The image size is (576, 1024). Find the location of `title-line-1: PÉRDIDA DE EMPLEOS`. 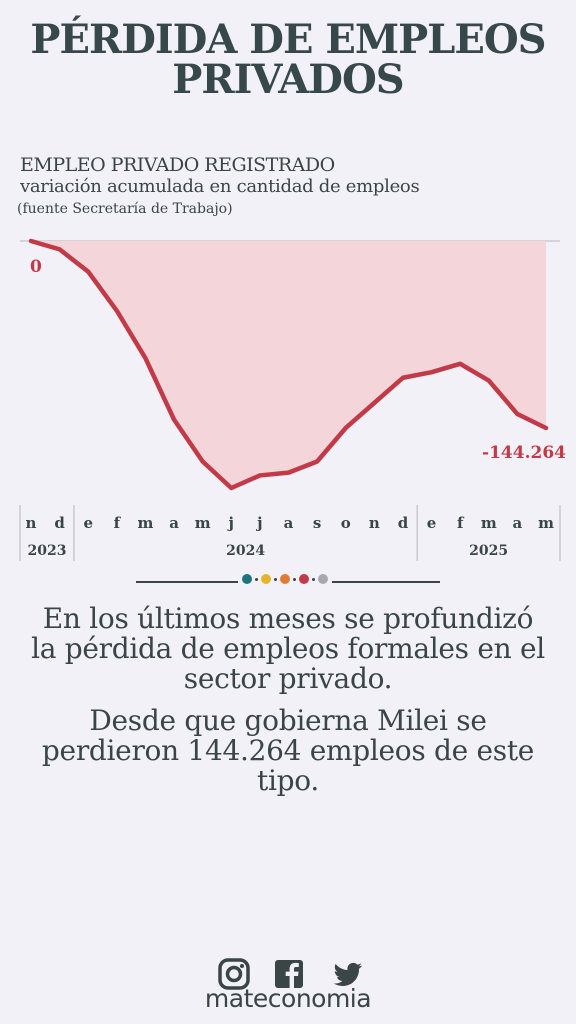

title-line-1: PÉRDIDA DE EMPLEOS is located at coordinates (288, 39).